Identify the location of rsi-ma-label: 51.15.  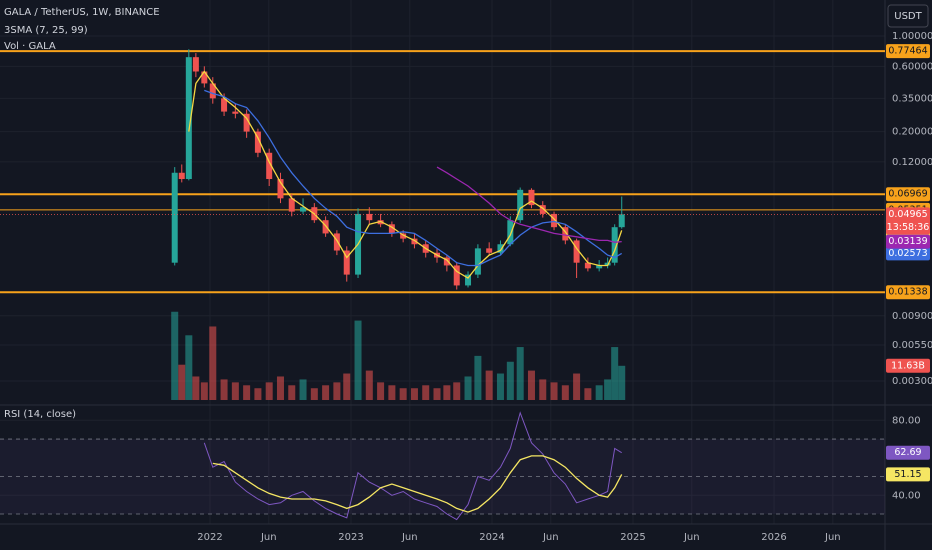
(907, 474).